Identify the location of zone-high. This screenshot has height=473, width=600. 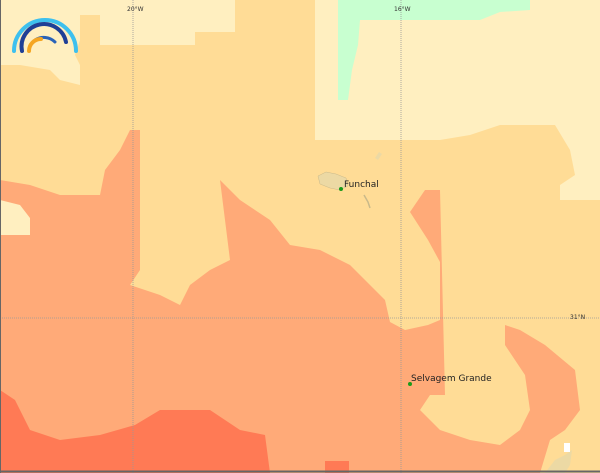
(135, 431).